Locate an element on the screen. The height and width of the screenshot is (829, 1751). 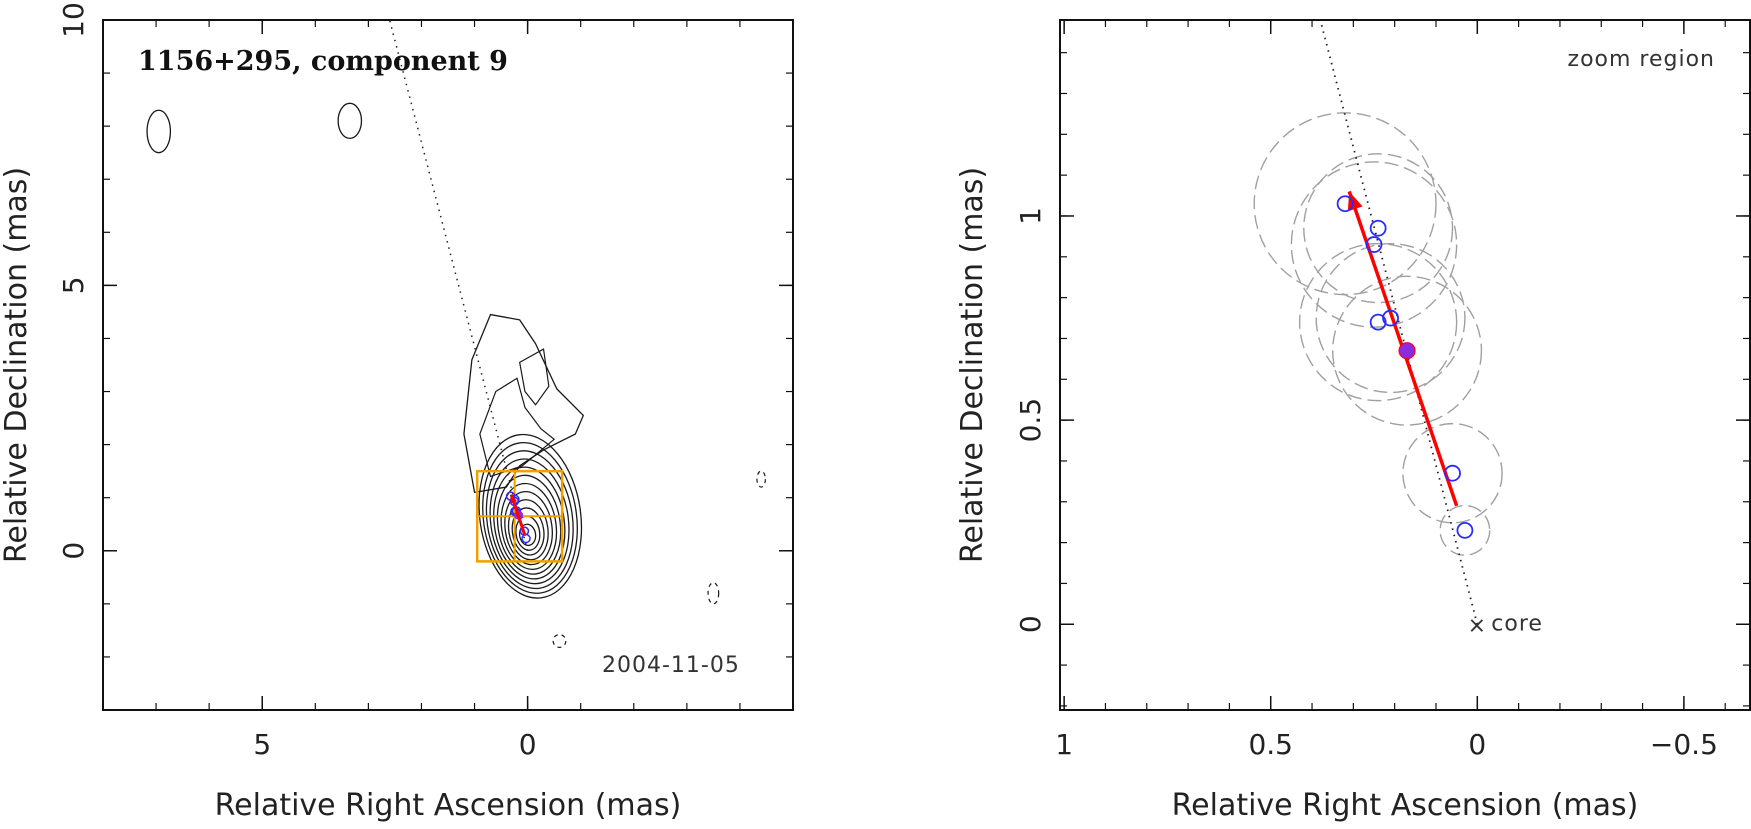
right-ytick-label: 0 is located at coordinates (1030, 624).